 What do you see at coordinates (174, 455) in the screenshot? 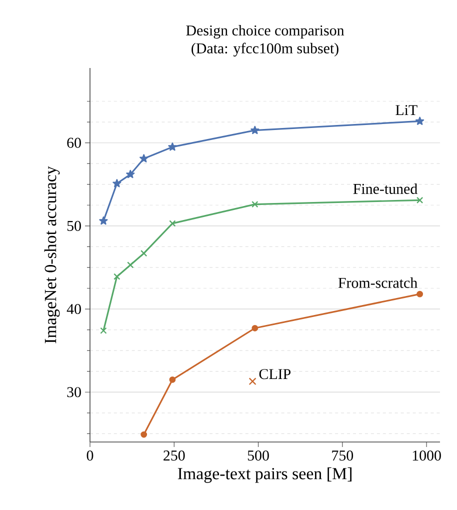
I see `x-tick-label: 250` at bounding box center [174, 455].